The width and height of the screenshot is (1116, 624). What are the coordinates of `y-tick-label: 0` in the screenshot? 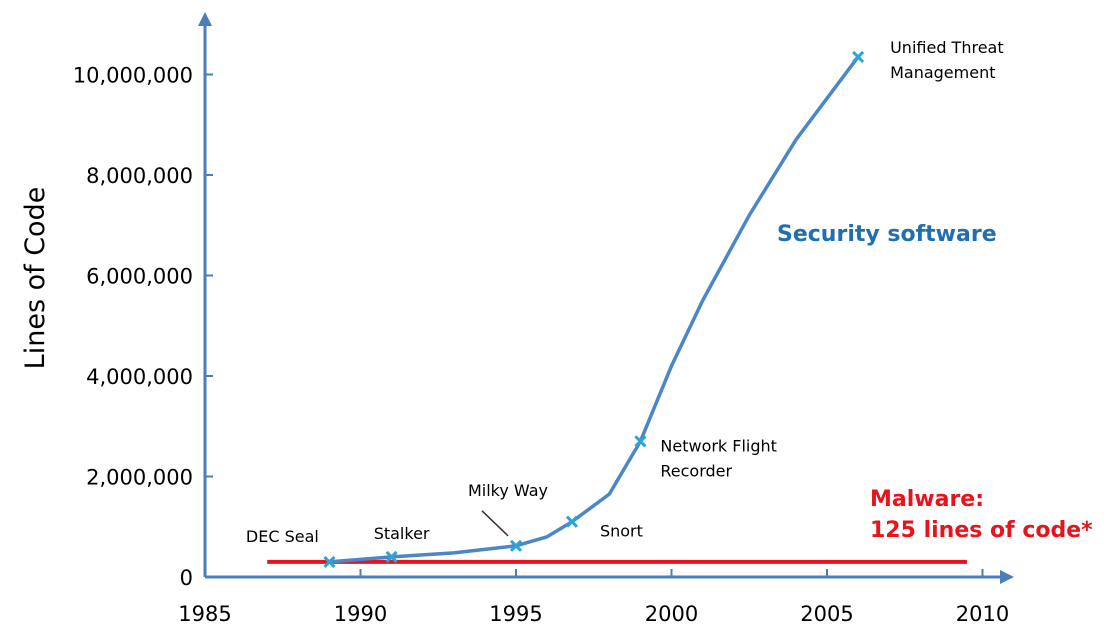 It's located at (186, 578).